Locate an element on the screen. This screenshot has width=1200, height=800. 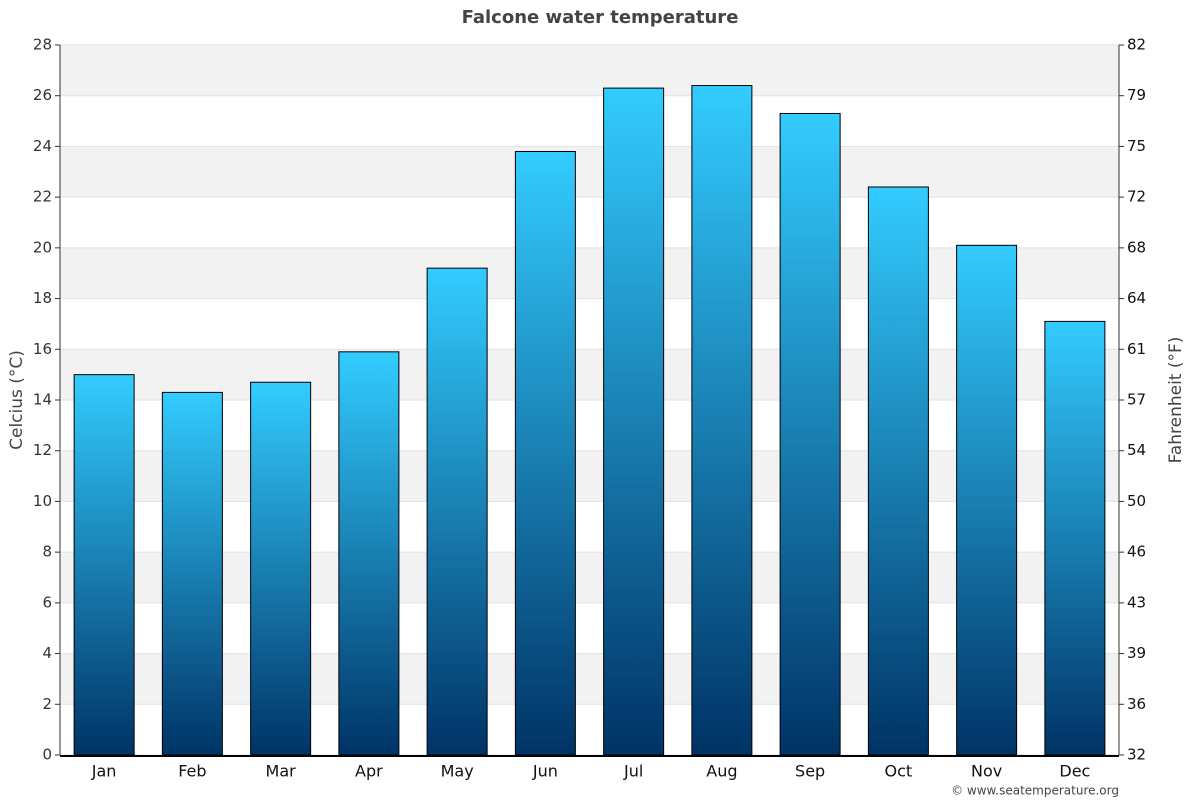
y2-tick-label: 36 is located at coordinates (1136, 704).